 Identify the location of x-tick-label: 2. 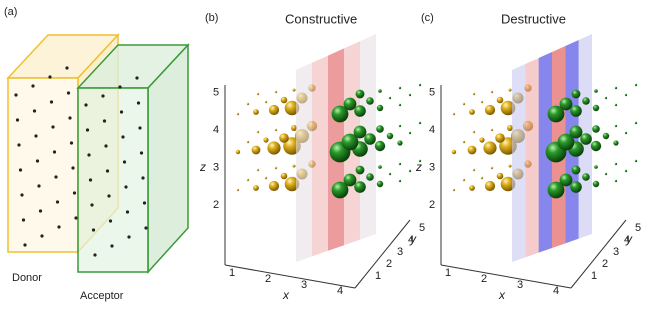
(268, 279).